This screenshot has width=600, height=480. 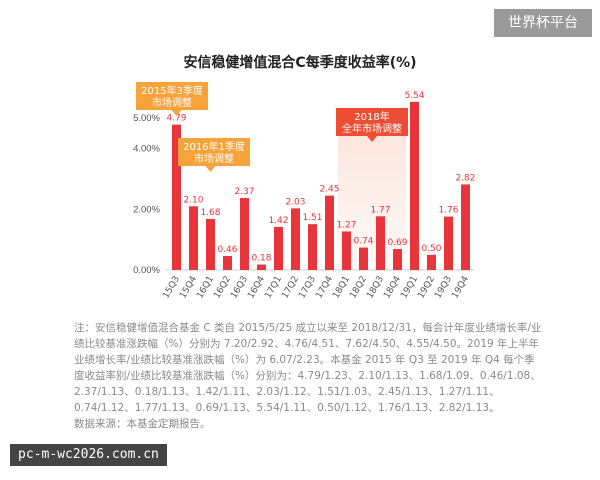 What do you see at coordinates (88, 455) in the screenshot?
I see `watermark-bottom: pc-m-wc2026.com.cn` at bounding box center [88, 455].